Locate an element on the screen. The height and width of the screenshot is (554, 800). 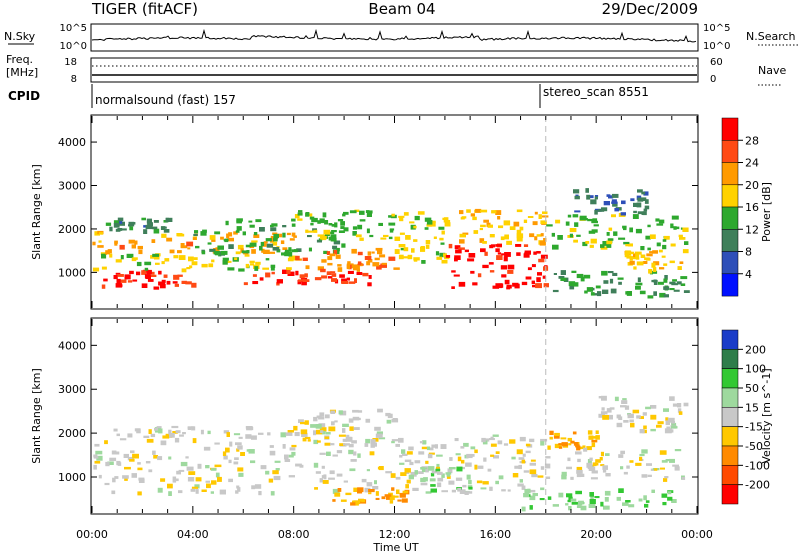
time-tick-label: 04:00 is located at coordinates (193, 534).